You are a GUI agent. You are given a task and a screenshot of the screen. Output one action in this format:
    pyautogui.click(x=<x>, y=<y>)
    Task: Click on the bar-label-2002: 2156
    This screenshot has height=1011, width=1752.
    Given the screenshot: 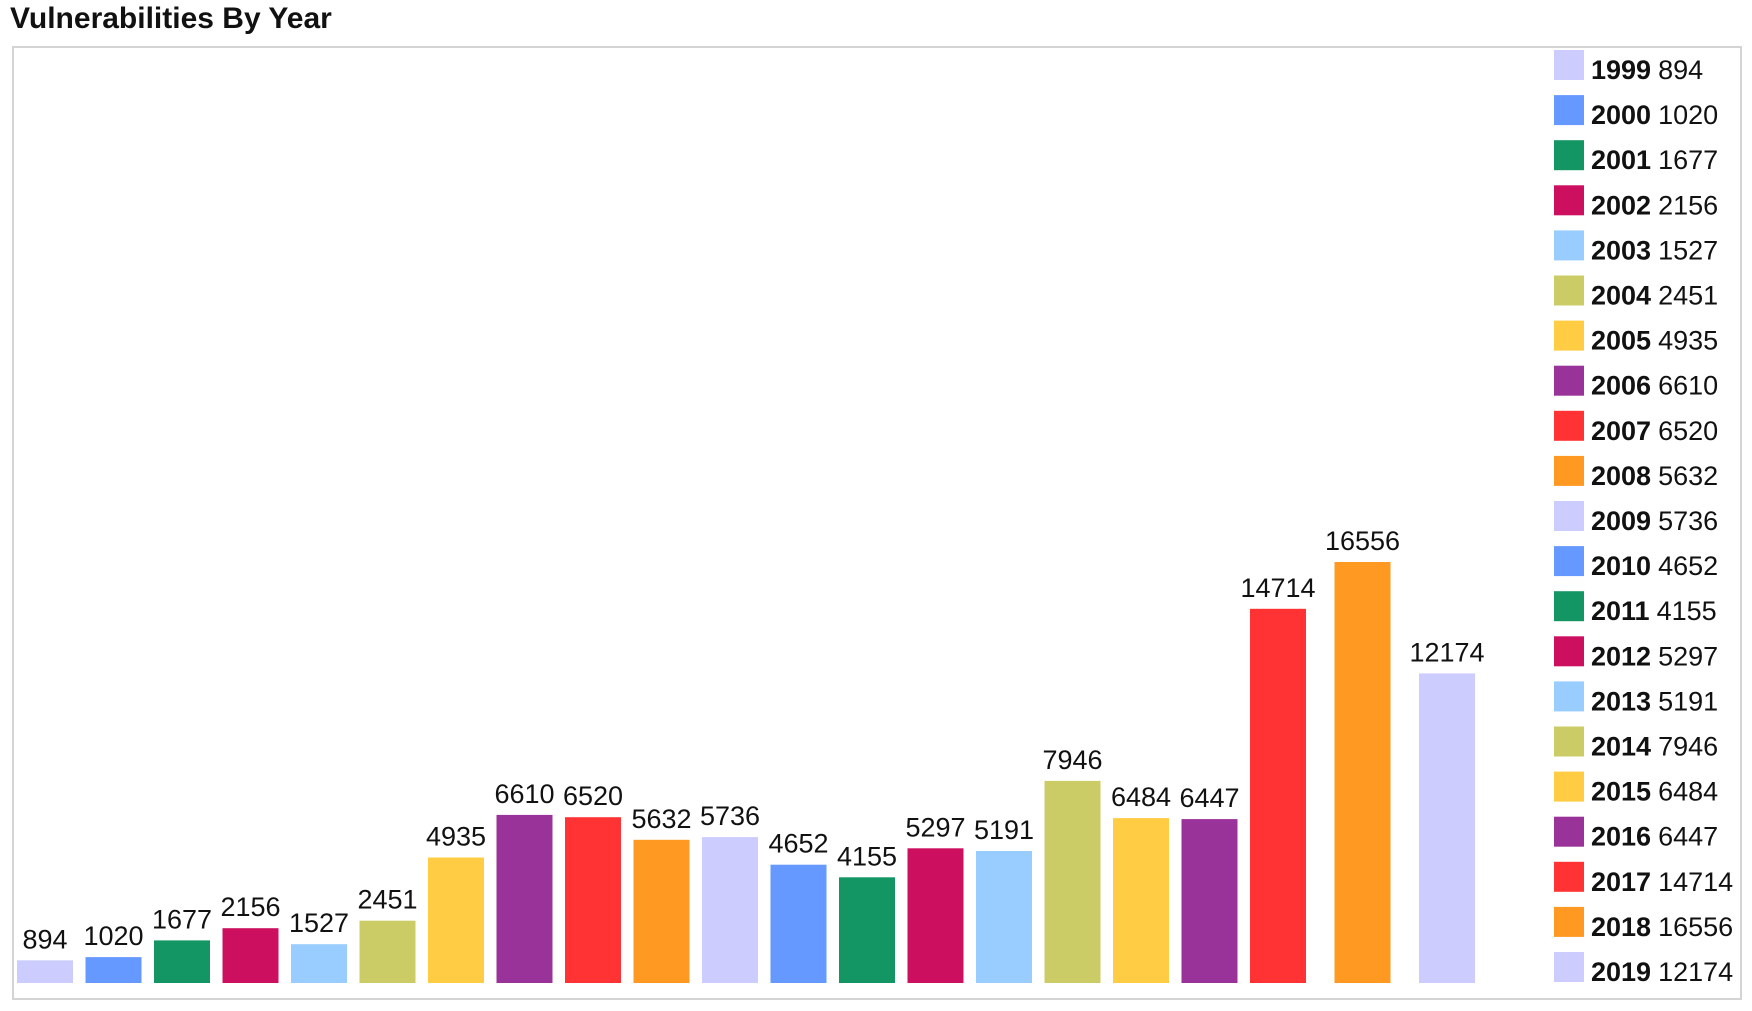 What is the action you would take?
    pyautogui.click(x=250, y=907)
    